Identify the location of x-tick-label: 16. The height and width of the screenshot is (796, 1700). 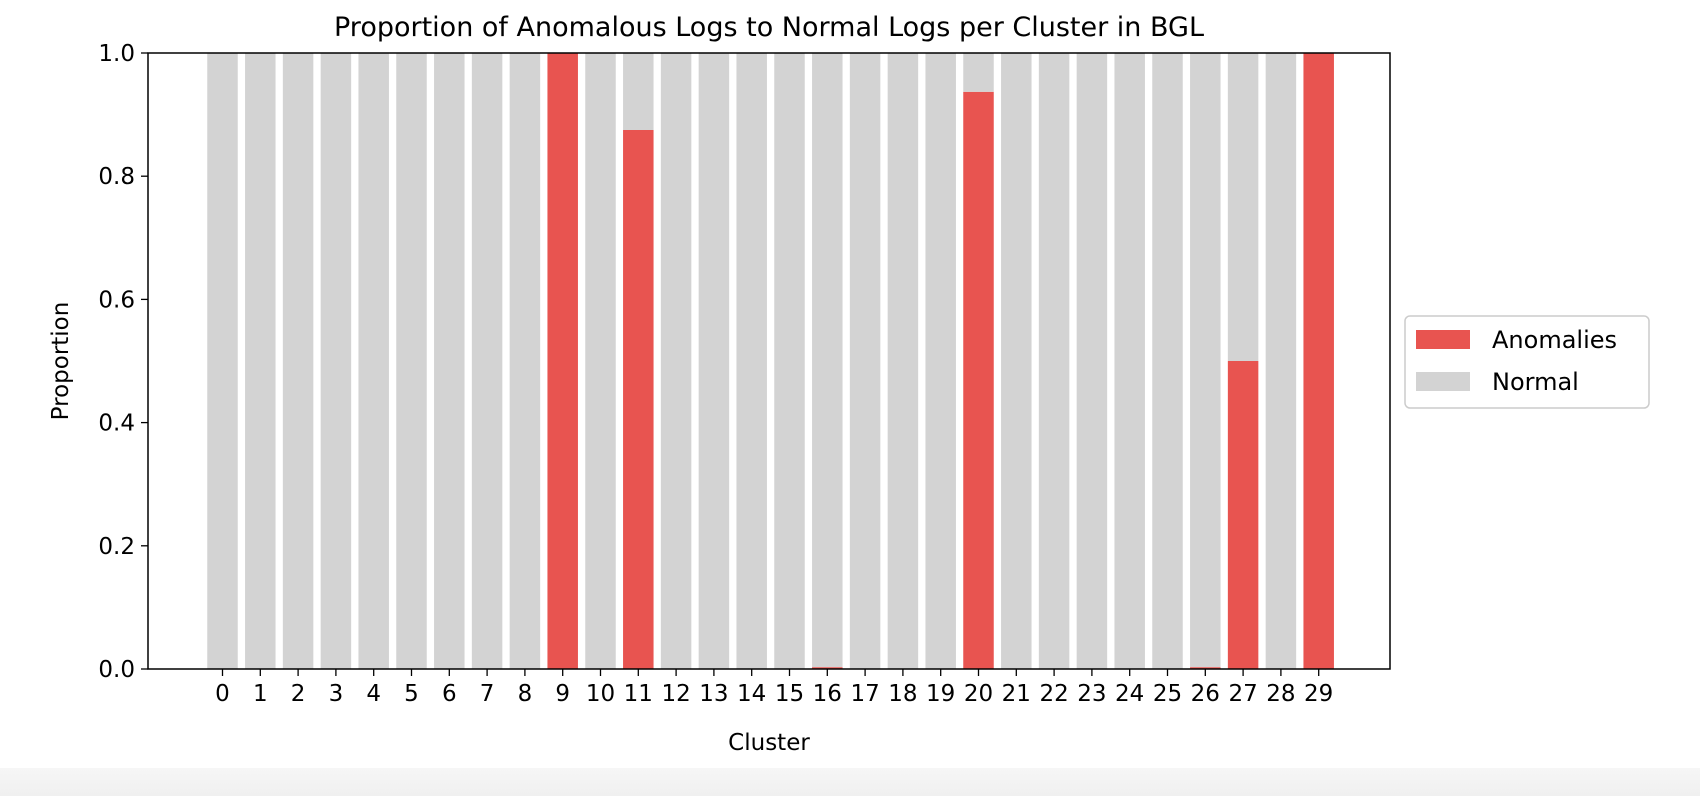
(827, 694).